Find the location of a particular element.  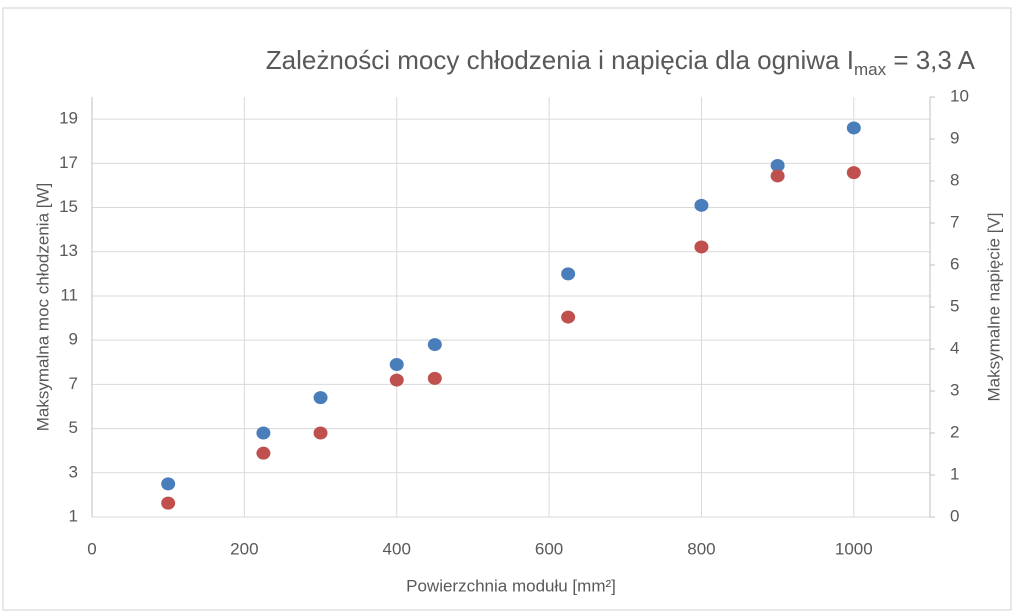

title-subscript: max is located at coordinates (870, 69).